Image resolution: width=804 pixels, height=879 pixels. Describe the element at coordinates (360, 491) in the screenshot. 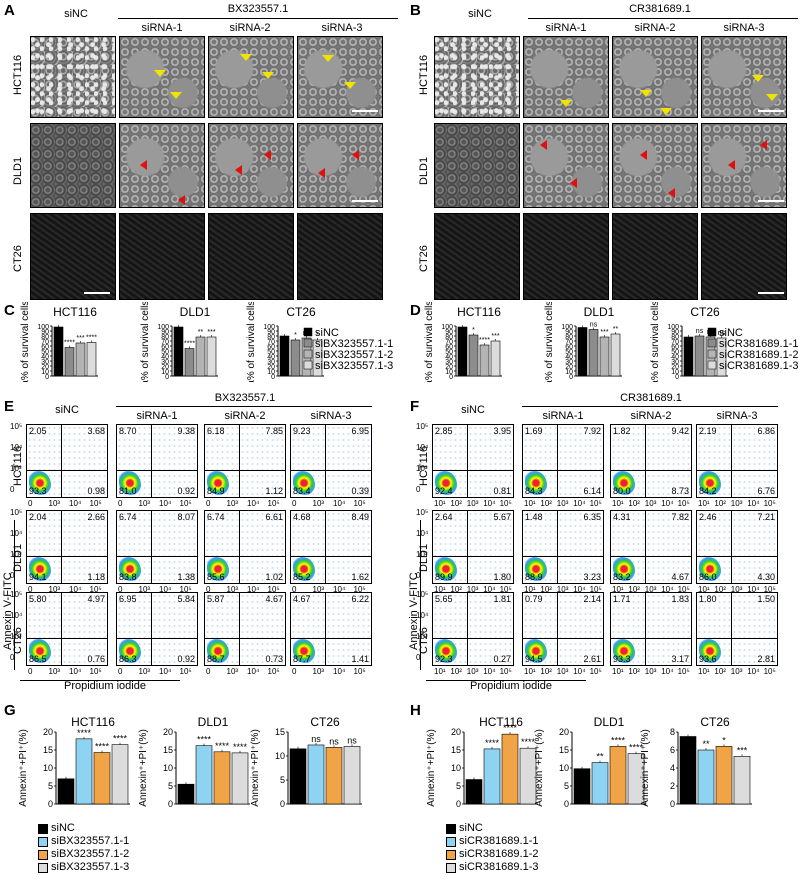

I see `quadrant-percentage: 0.39` at that location.